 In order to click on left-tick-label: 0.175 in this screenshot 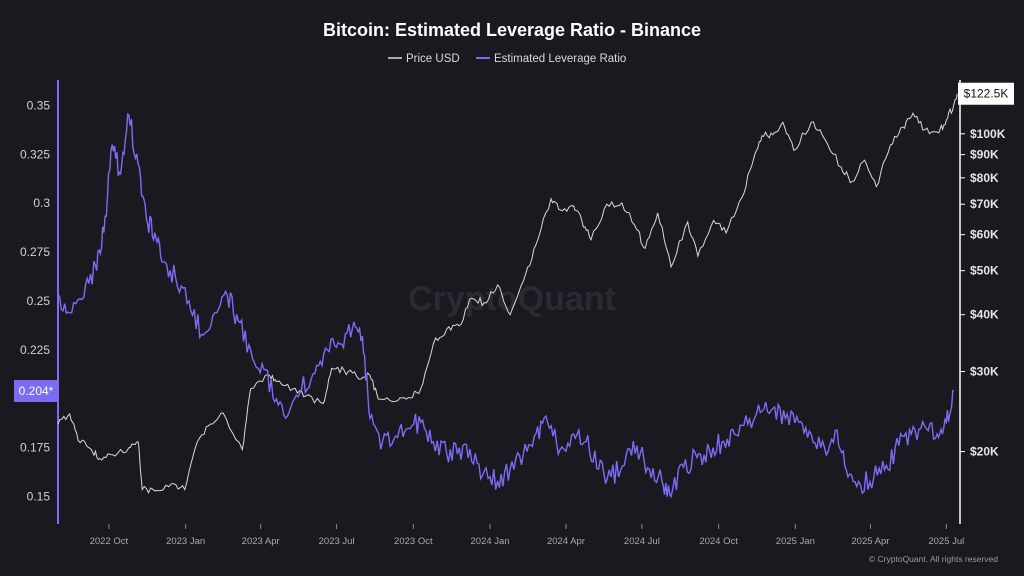, I will do `click(35, 448)`.